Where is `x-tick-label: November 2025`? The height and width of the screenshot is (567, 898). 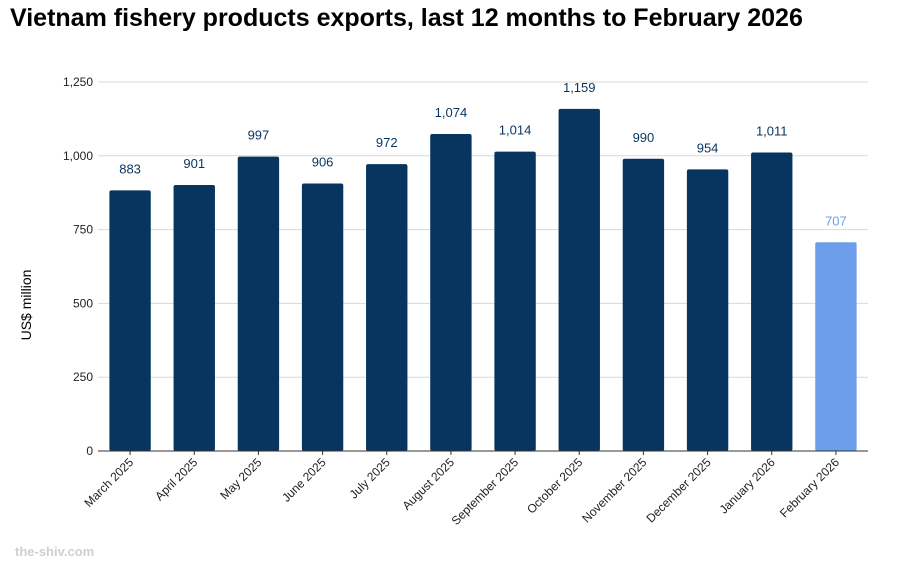 x-tick-label: November 2025 is located at coordinates (614, 490).